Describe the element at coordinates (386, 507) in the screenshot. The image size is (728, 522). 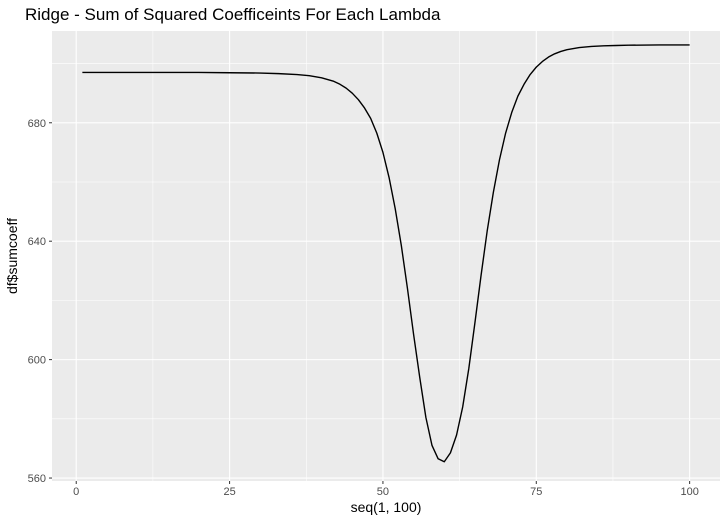
I see `x-axis-title: seq(1, 100)` at that location.